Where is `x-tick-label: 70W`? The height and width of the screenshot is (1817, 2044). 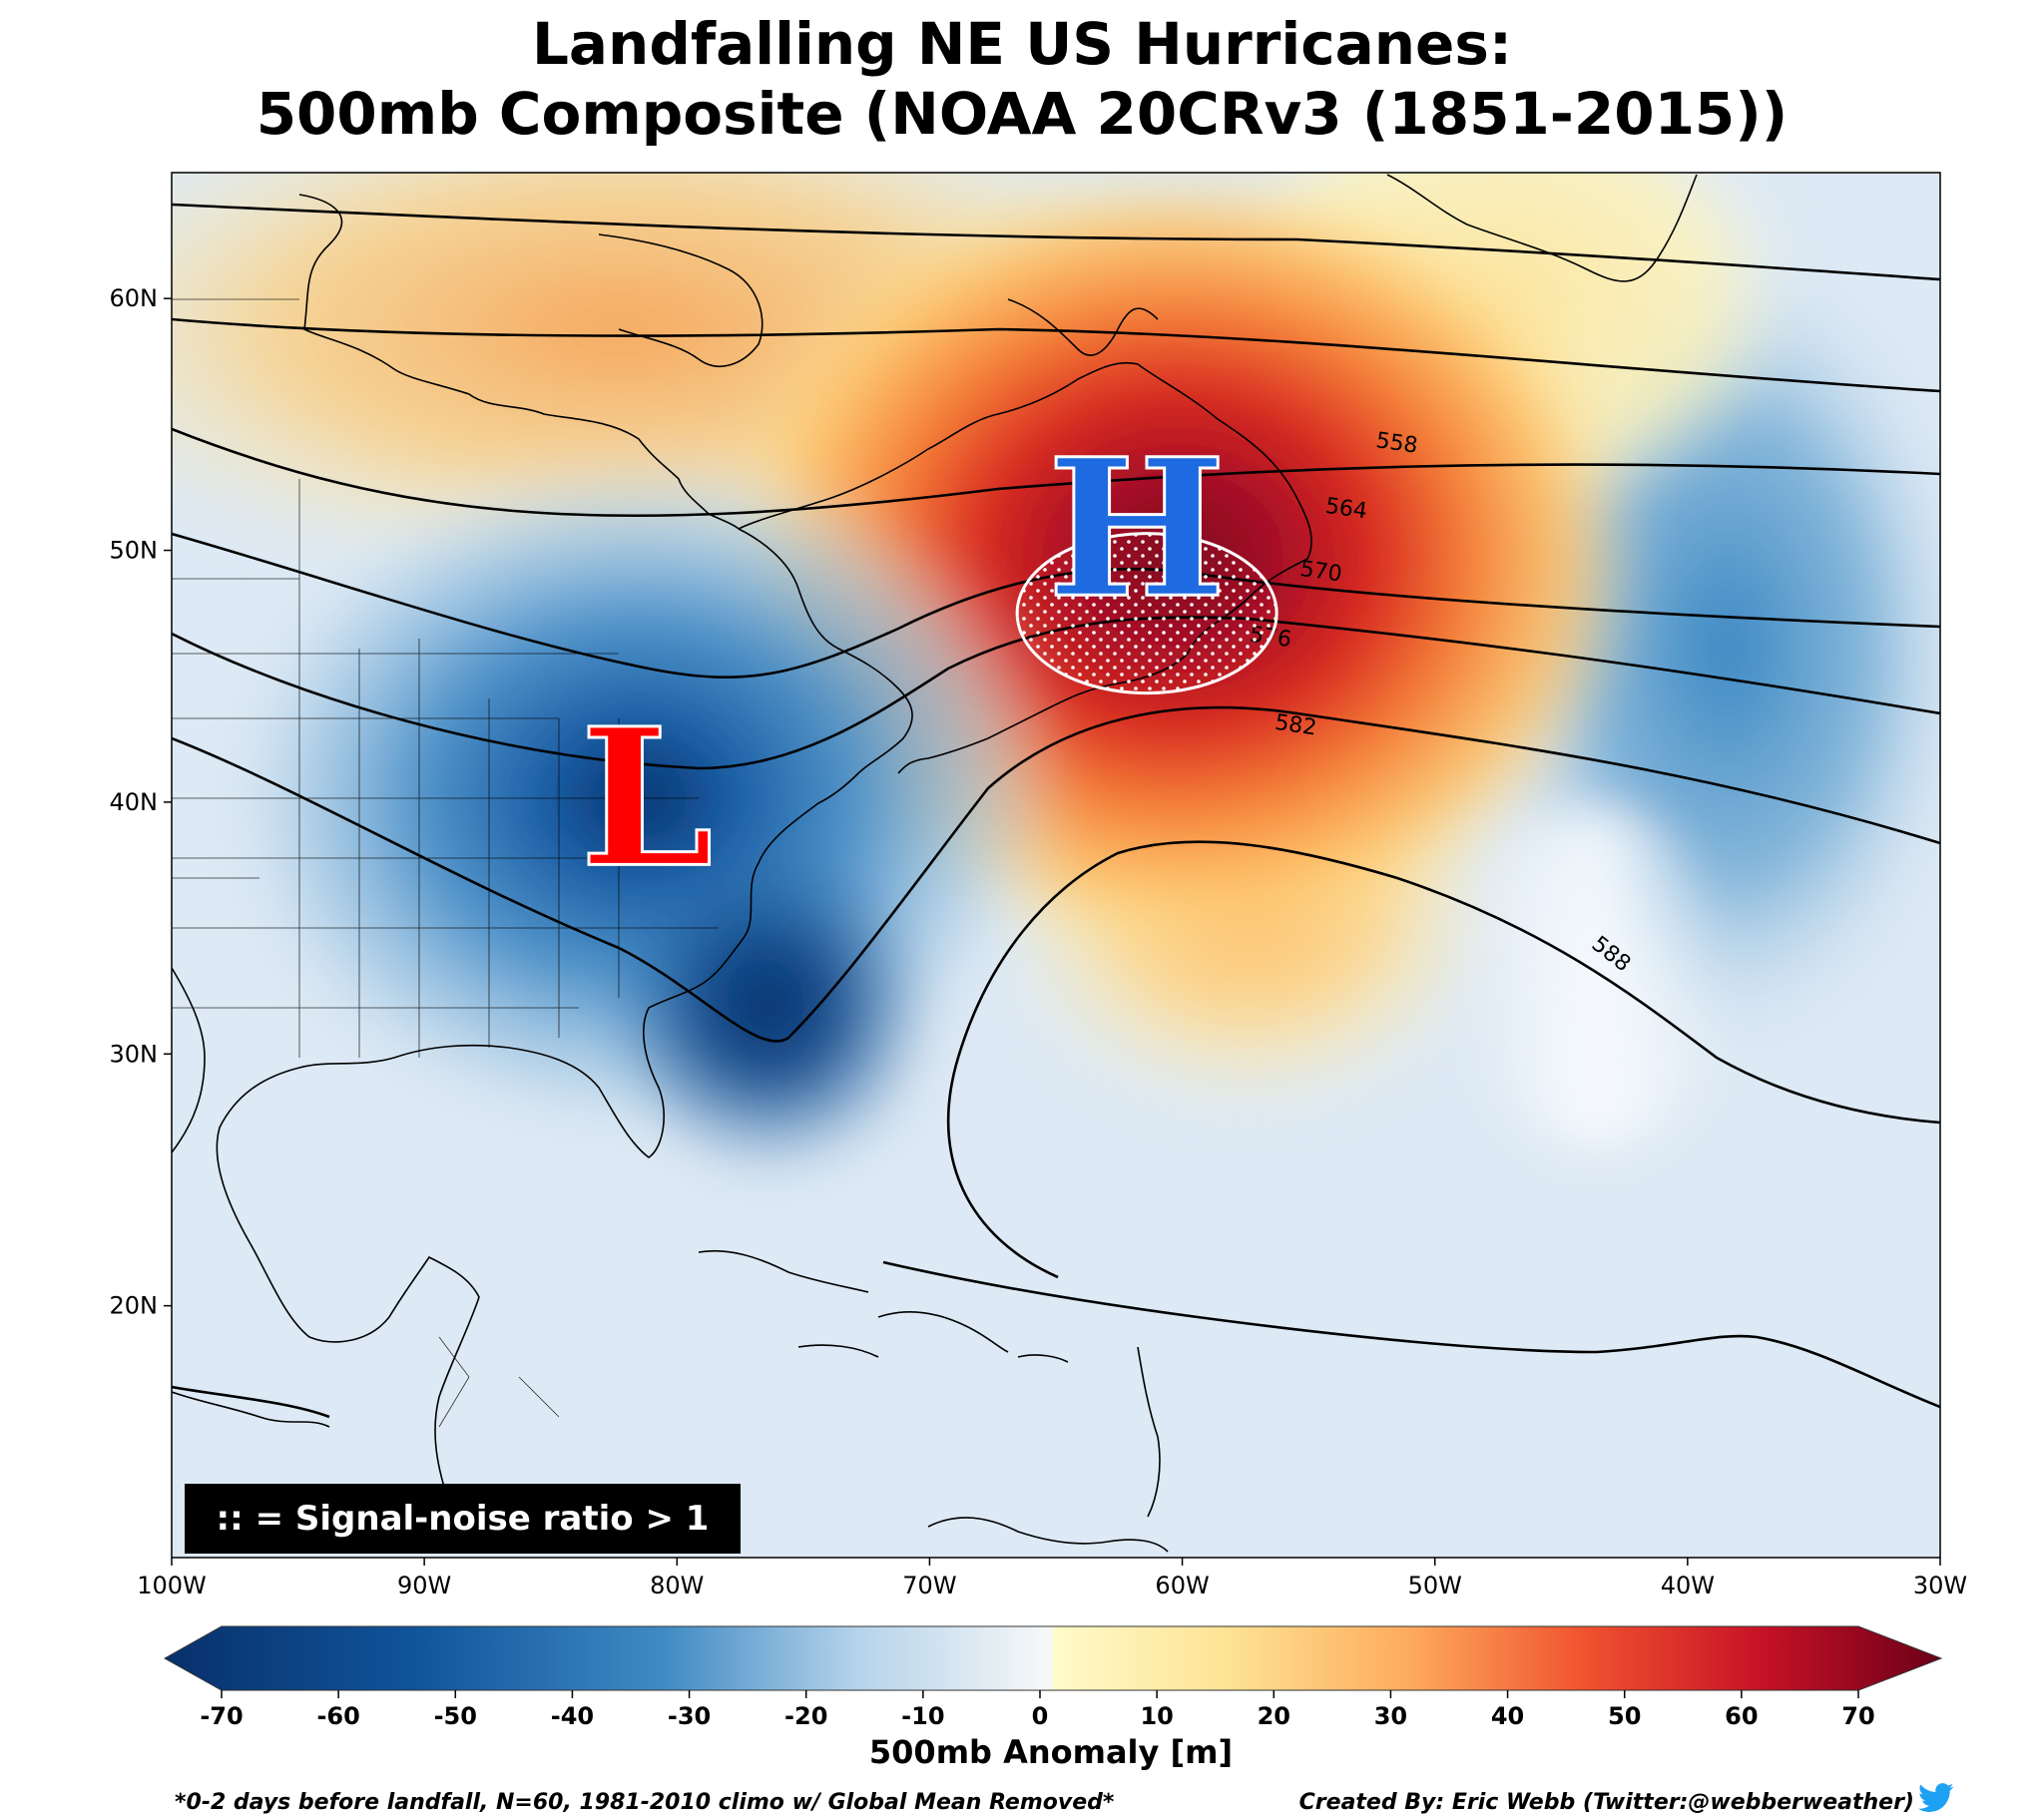
x-tick-label: 70W is located at coordinates (929, 1585).